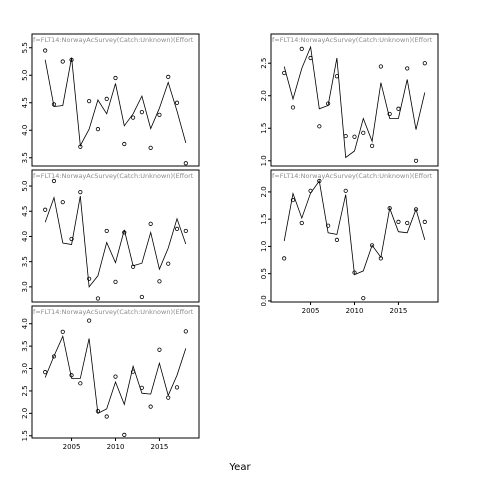 The height and width of the screenshot is (480, 480). What do you see at coordinates (264, 95) in the screenshot?
I see `y-tick-label: 2.0` at bounding box center [264, 95].